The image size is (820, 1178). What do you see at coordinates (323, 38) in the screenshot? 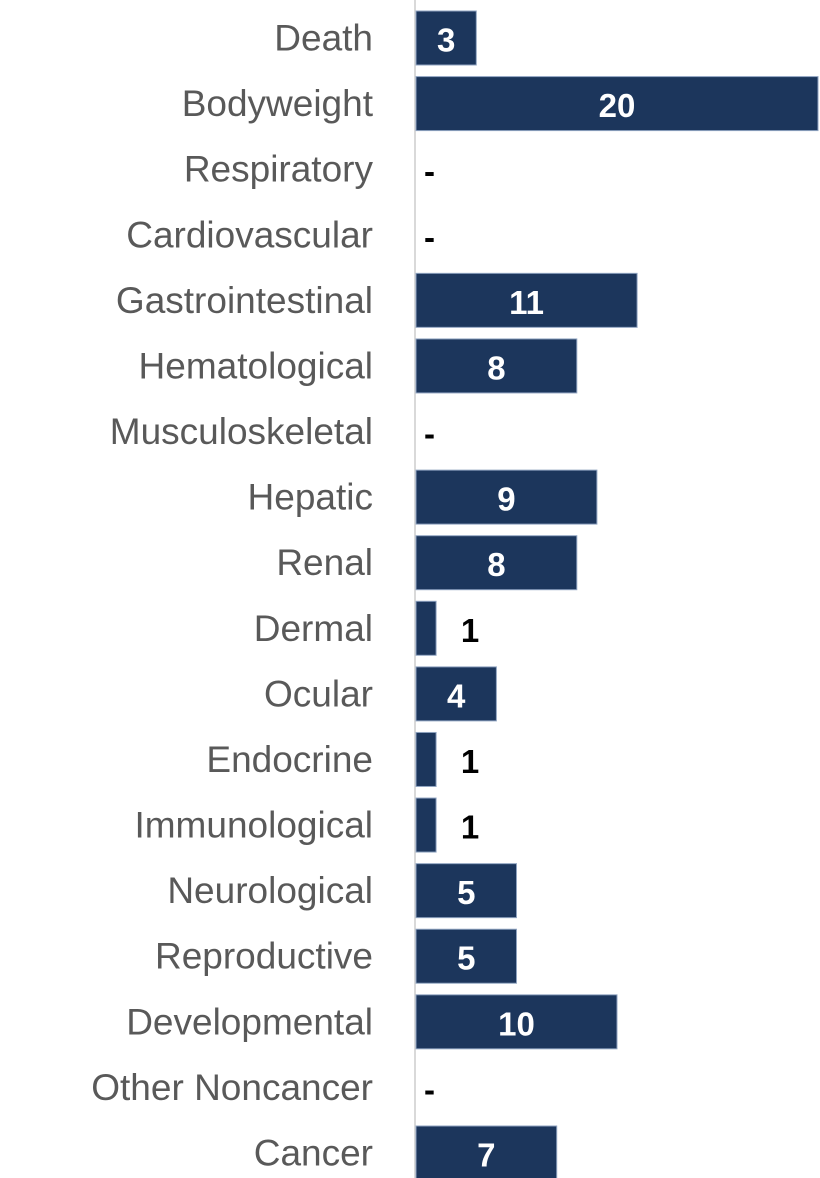
I see `category-label: Death` at bounding box center [323, 38].